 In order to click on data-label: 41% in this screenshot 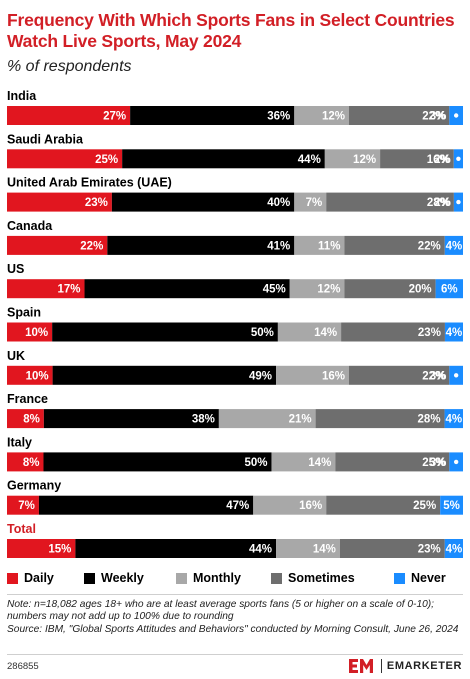, I will do `click(278, 246)`.